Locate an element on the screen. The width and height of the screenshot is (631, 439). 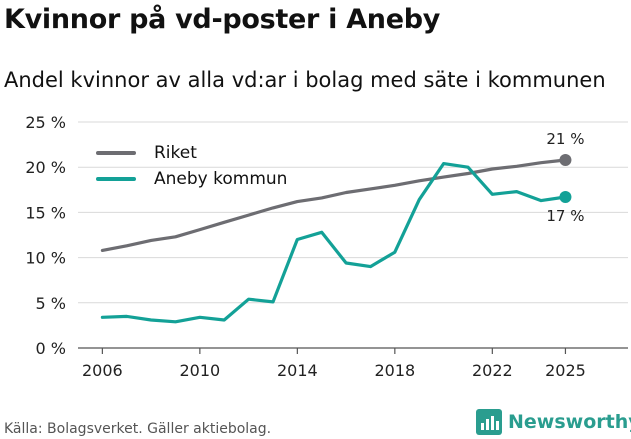
legend-item-aneby: Aneby kommun is located at coordinates (191, 179).